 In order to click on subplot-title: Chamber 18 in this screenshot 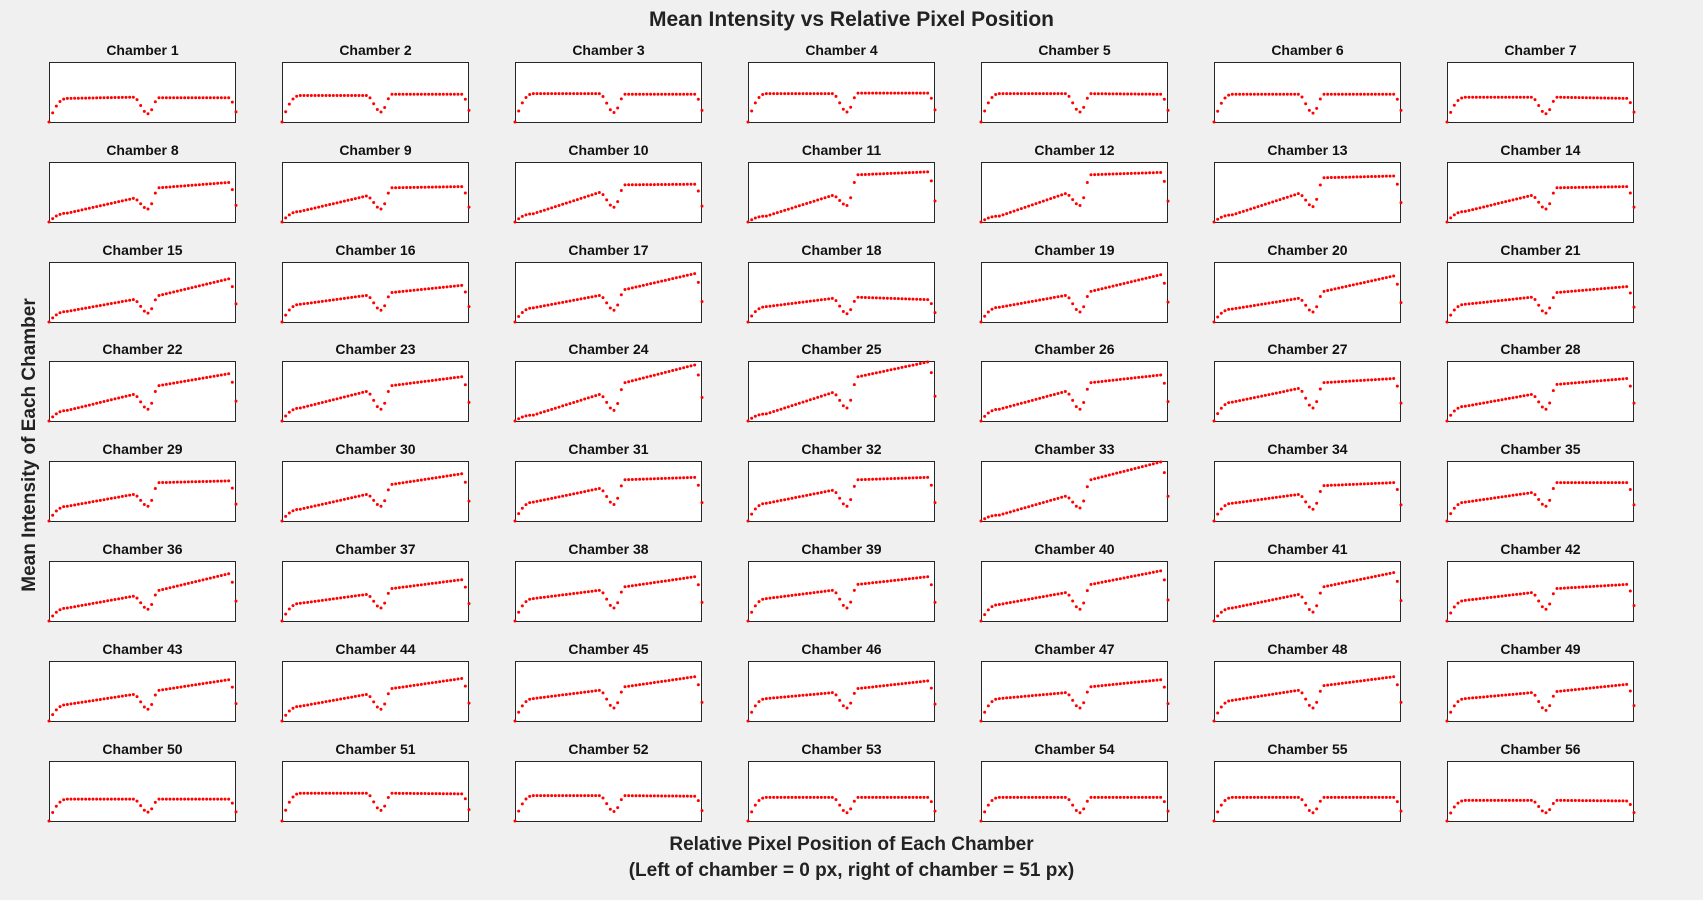, I will do `click(841, 250)`.